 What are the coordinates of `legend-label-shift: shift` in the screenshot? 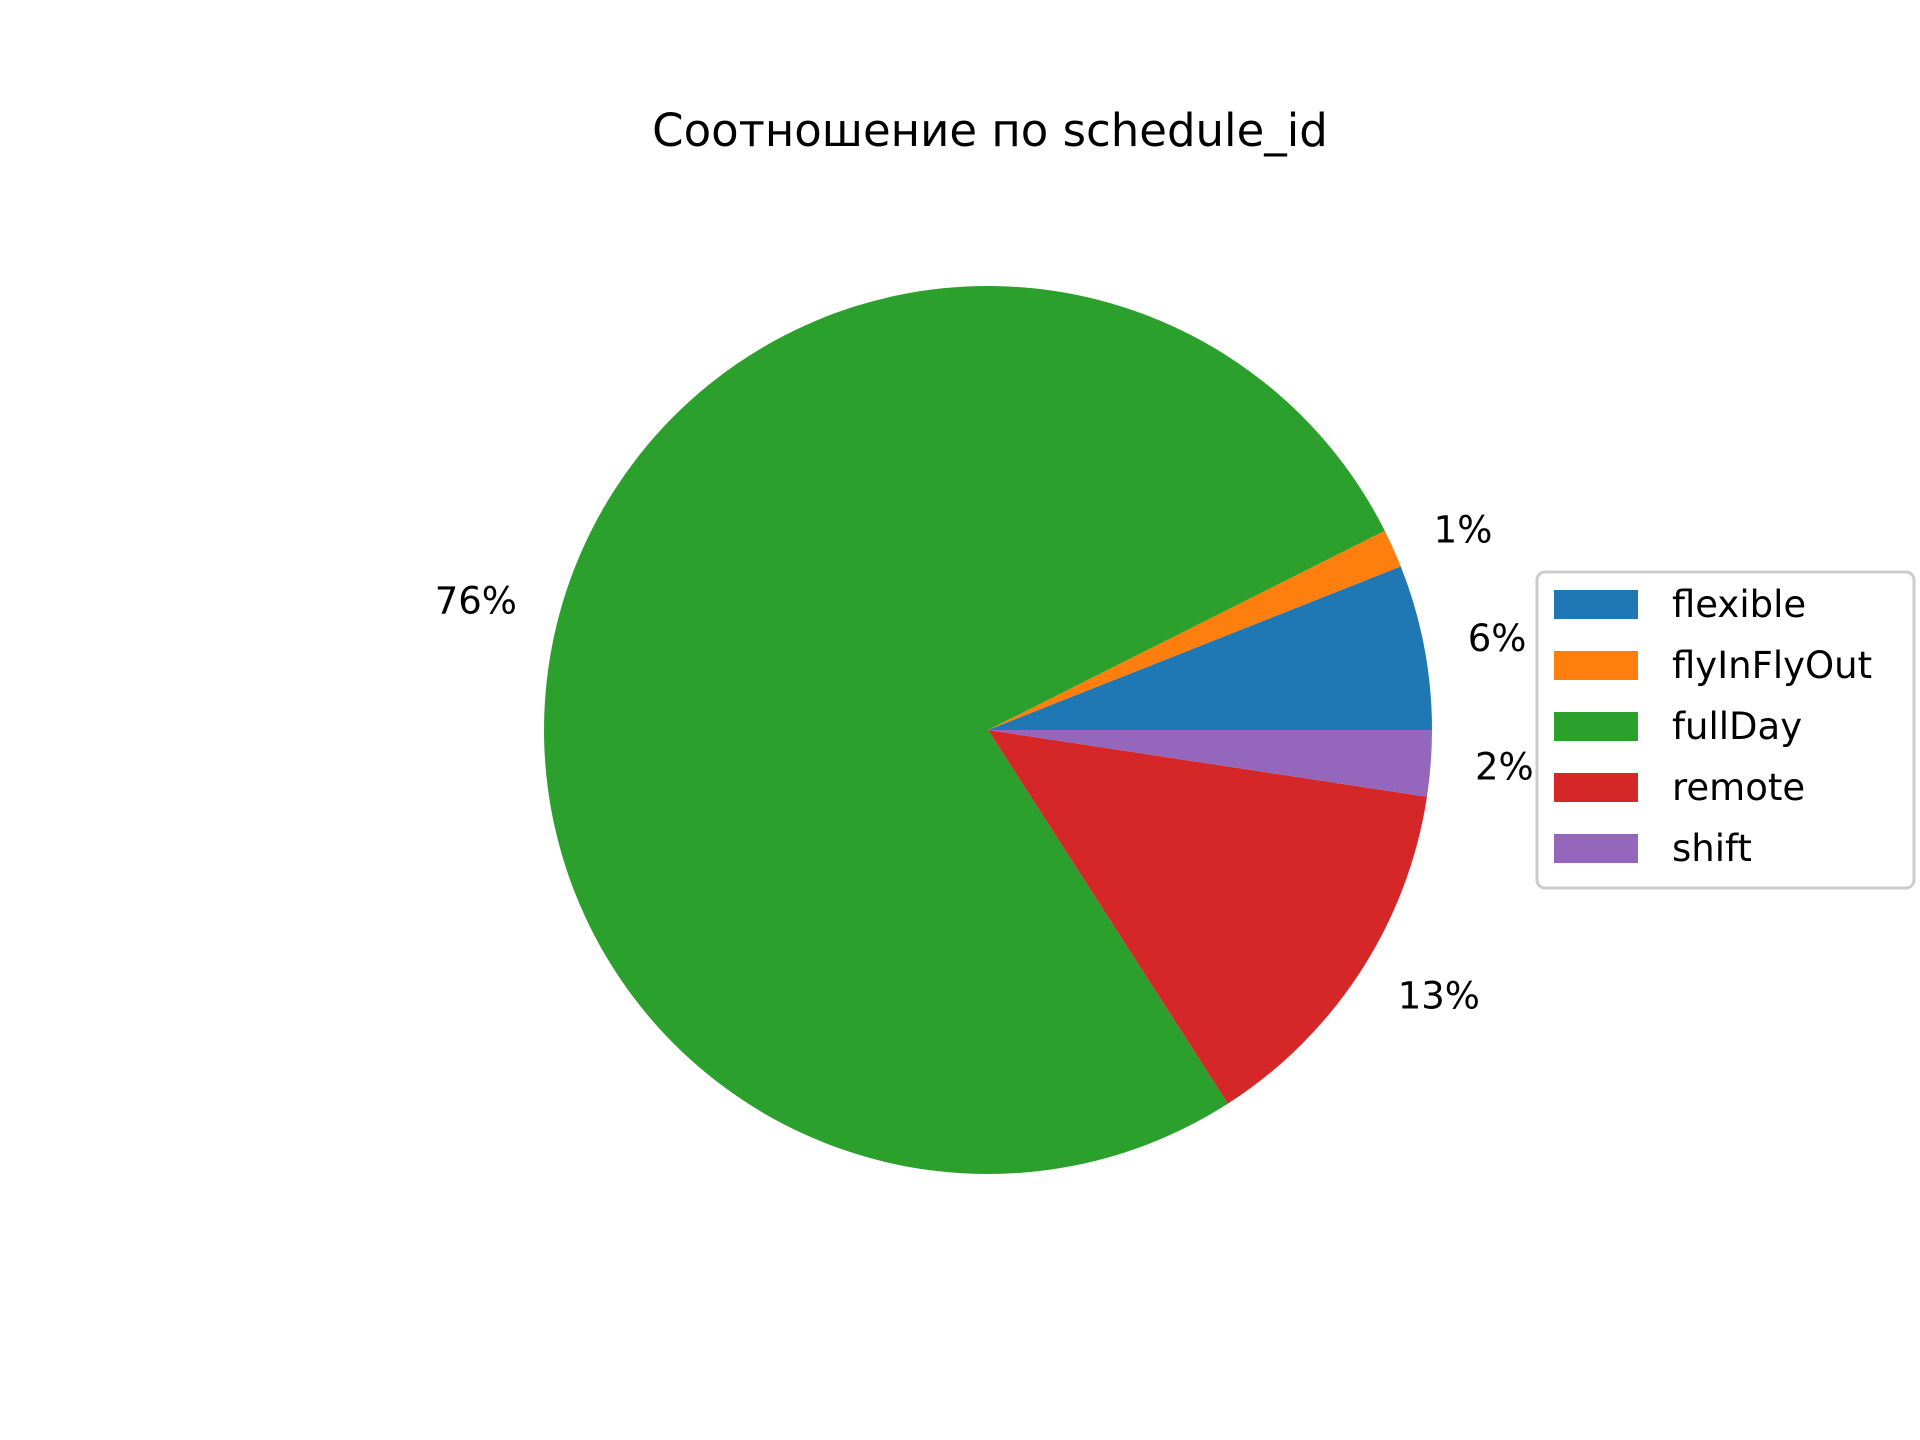 It's located at (1712, 848).